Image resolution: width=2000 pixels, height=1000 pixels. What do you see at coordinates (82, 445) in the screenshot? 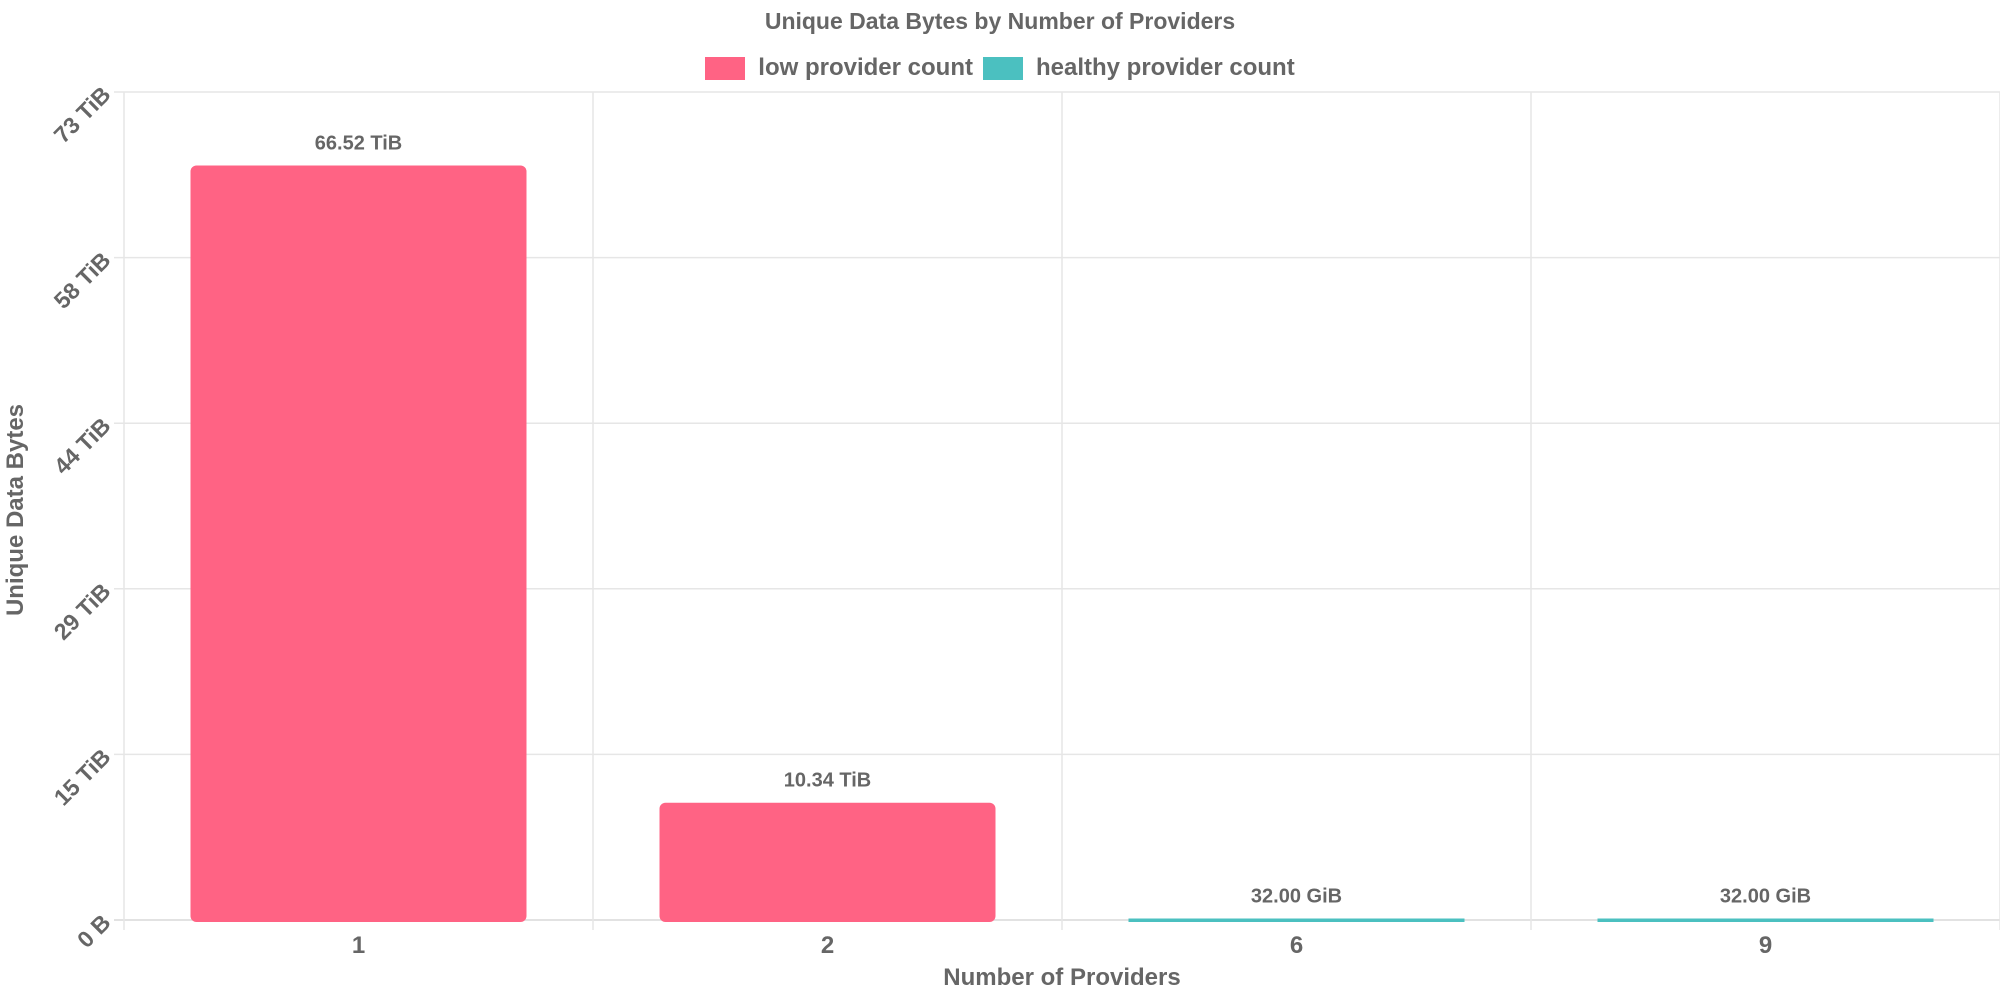
I see `y-tick-label: 44 TiB` at bounding box center [82, 445].